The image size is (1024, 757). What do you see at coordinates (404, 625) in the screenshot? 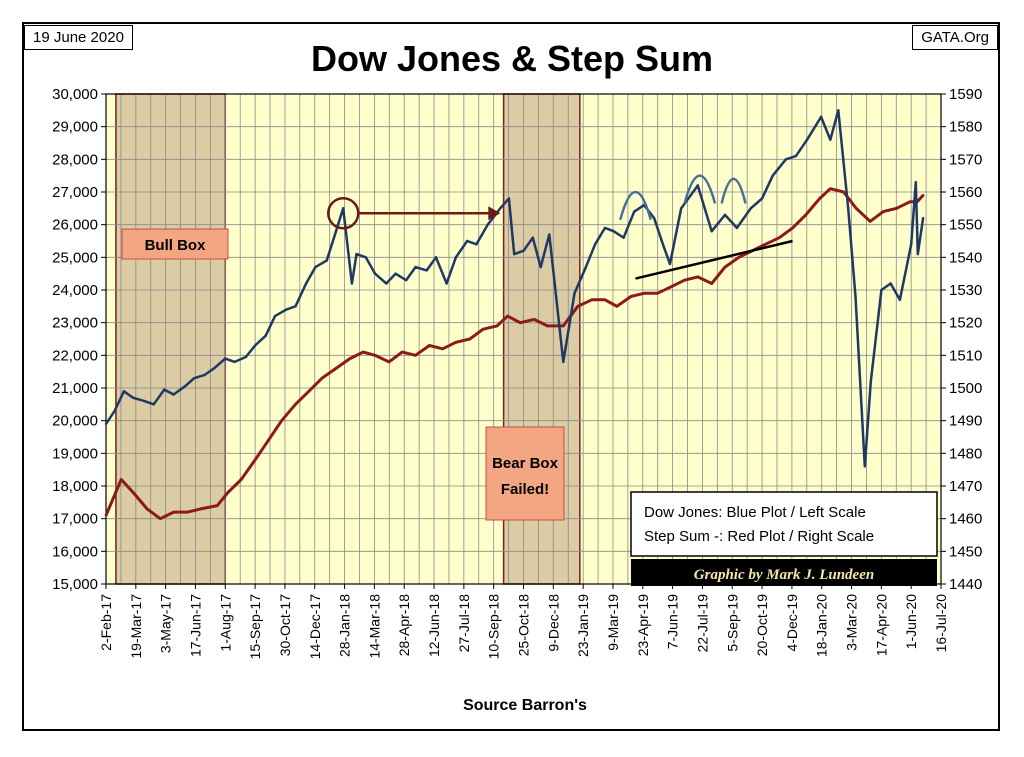
I see `x-tick-label: 28-Apr-18` at bounding box center [404, 625].